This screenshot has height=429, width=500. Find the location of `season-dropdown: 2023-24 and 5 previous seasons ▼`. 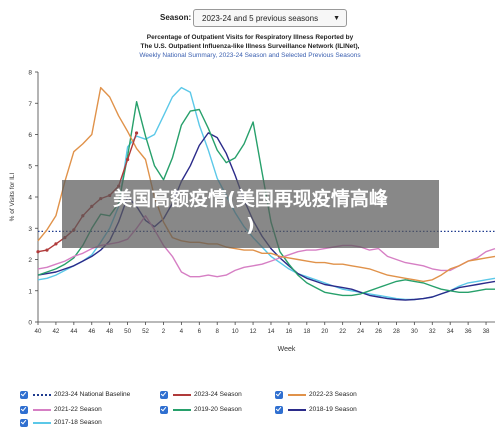

season-dropdown: 2023-24 and 5 previous seasons ▼ is located at coordinates (270, 18).